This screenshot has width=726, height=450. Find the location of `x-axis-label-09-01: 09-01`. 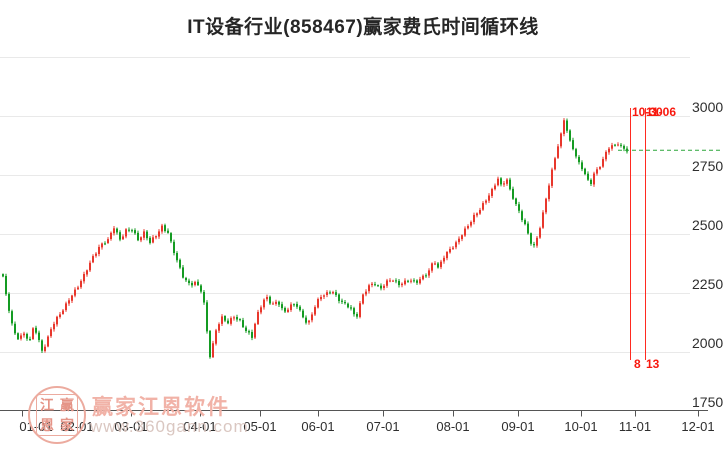

x-axis-label-09-01: 09-01 is located at coordinates (518, 426).